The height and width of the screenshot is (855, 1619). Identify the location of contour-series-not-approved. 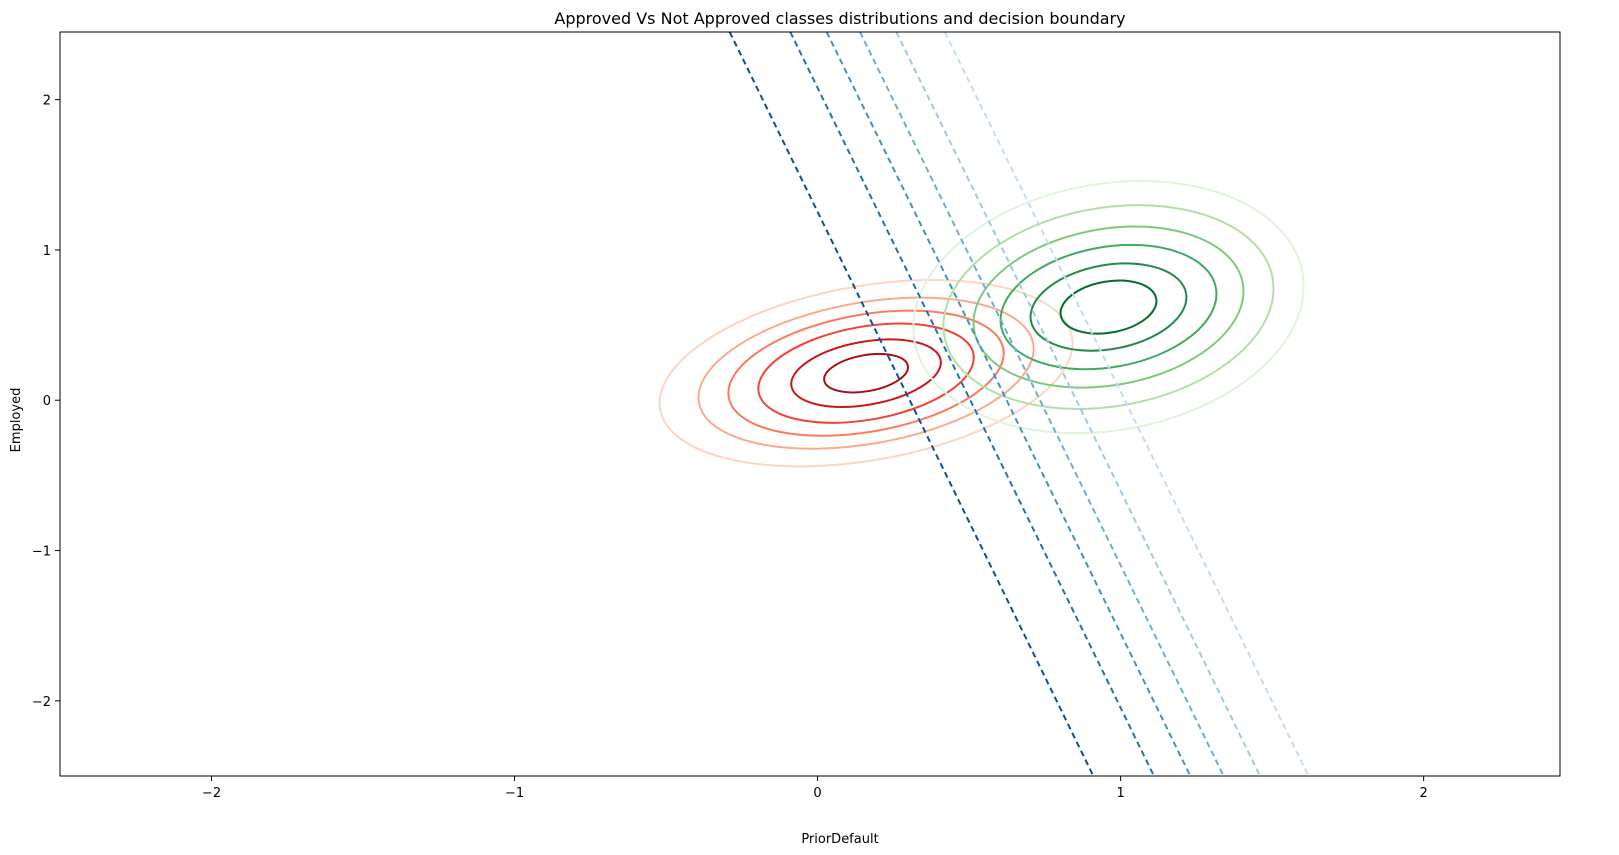
(866, 373).